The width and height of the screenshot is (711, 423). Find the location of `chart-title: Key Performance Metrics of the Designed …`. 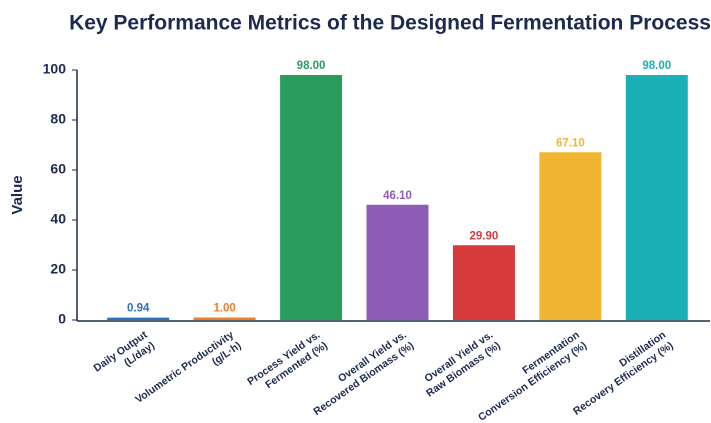

chart-title: Key Performance Metrics of the Designed … is located at coordinates (390, 23).